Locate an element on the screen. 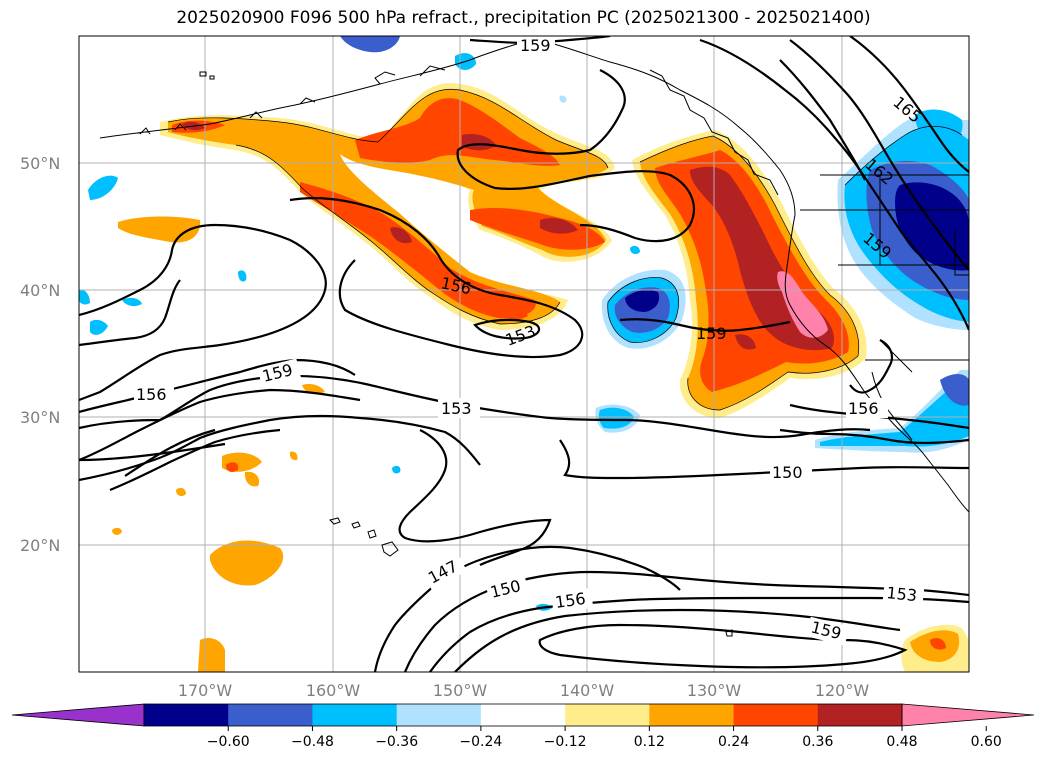 This screenshot has height=765, width=1047. lon-label-120w: 120°W is located at coordinates (842, 690).